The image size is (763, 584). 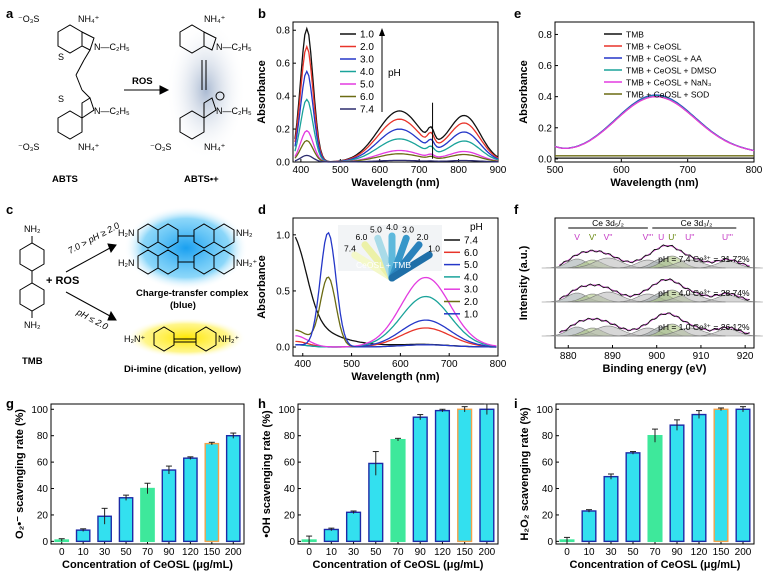 What do you see at coordinates (690, 237) in the screenshot?
I see `peak-label: U''` at bounding box center [690, 237].